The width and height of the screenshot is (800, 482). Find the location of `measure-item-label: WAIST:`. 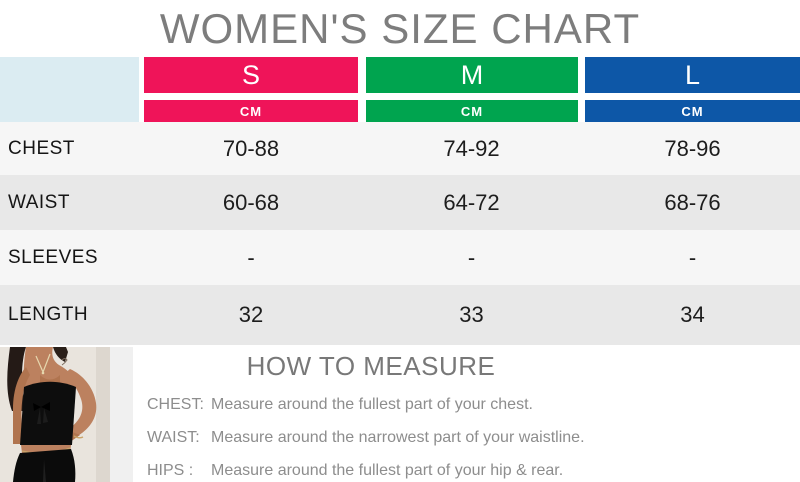

measure-item-label: WAIST: is located at coordinates (173, 437).